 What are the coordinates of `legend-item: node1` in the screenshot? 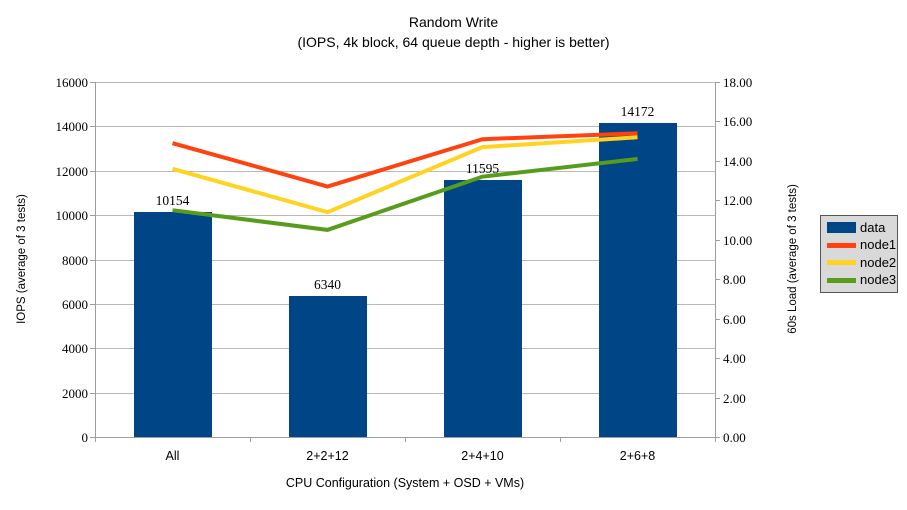 It's located at (862, 246).